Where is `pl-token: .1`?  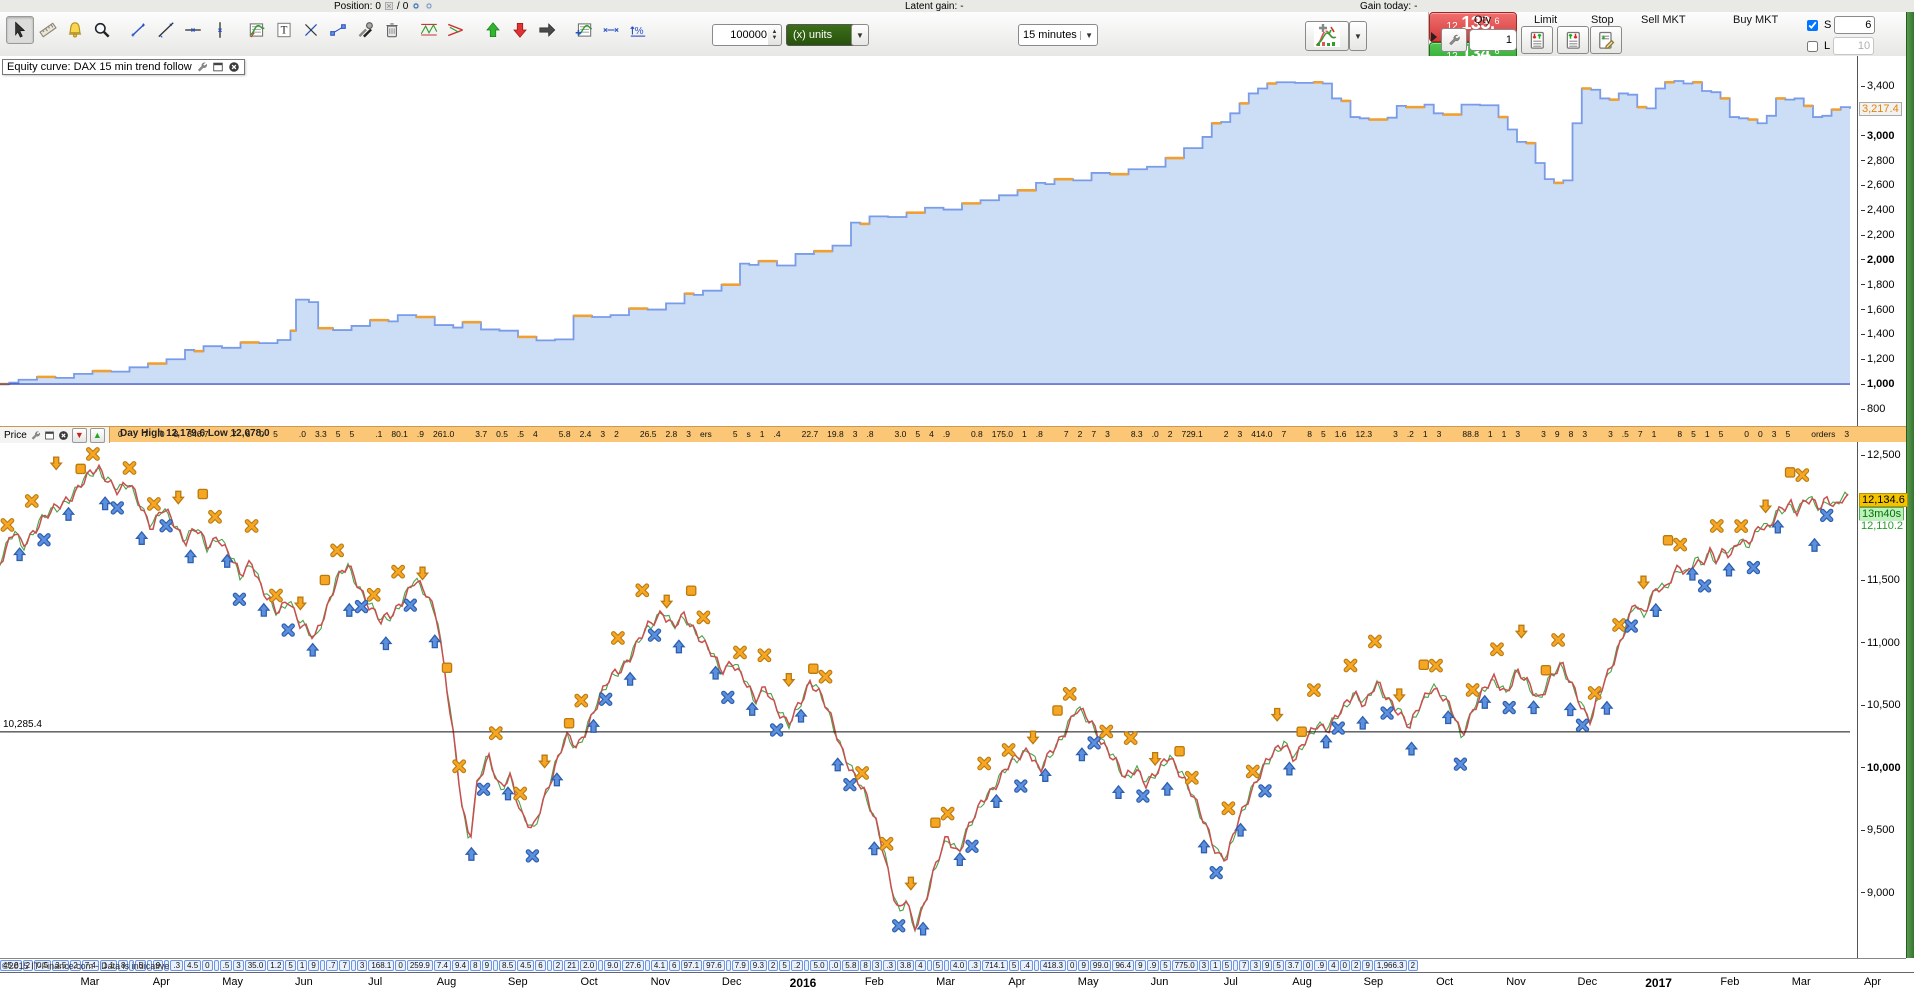 pl-token: .1 is located at coordinates (379, 434).